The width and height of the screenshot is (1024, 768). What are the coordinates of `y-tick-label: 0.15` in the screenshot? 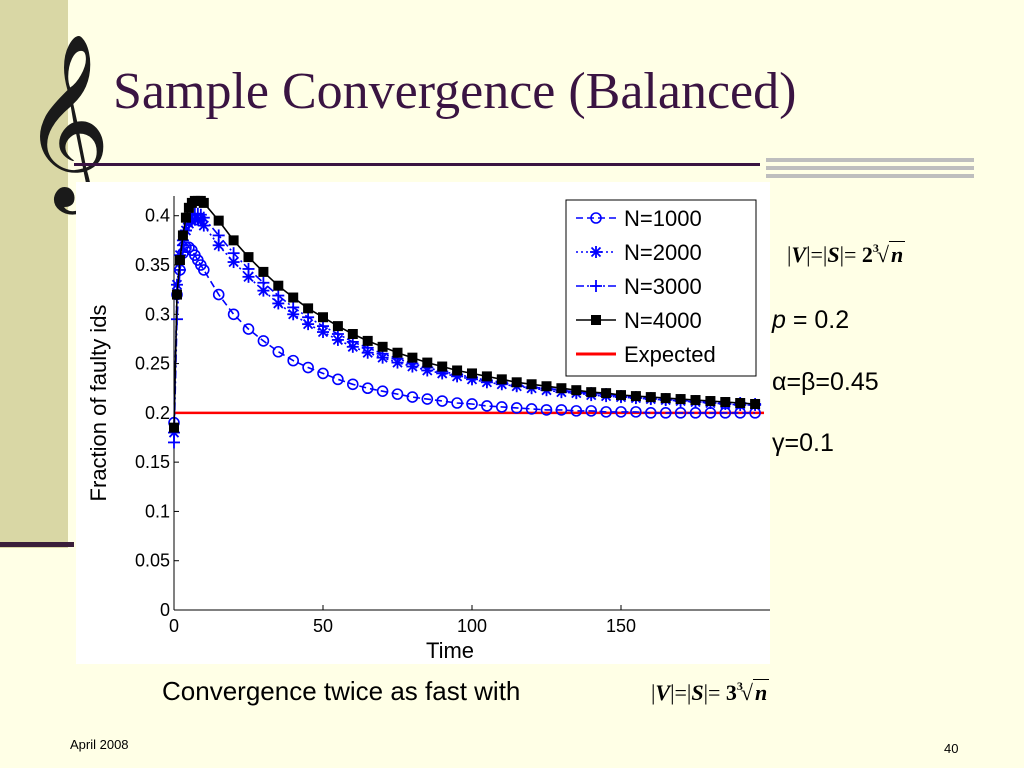 It's located at (152, 462).